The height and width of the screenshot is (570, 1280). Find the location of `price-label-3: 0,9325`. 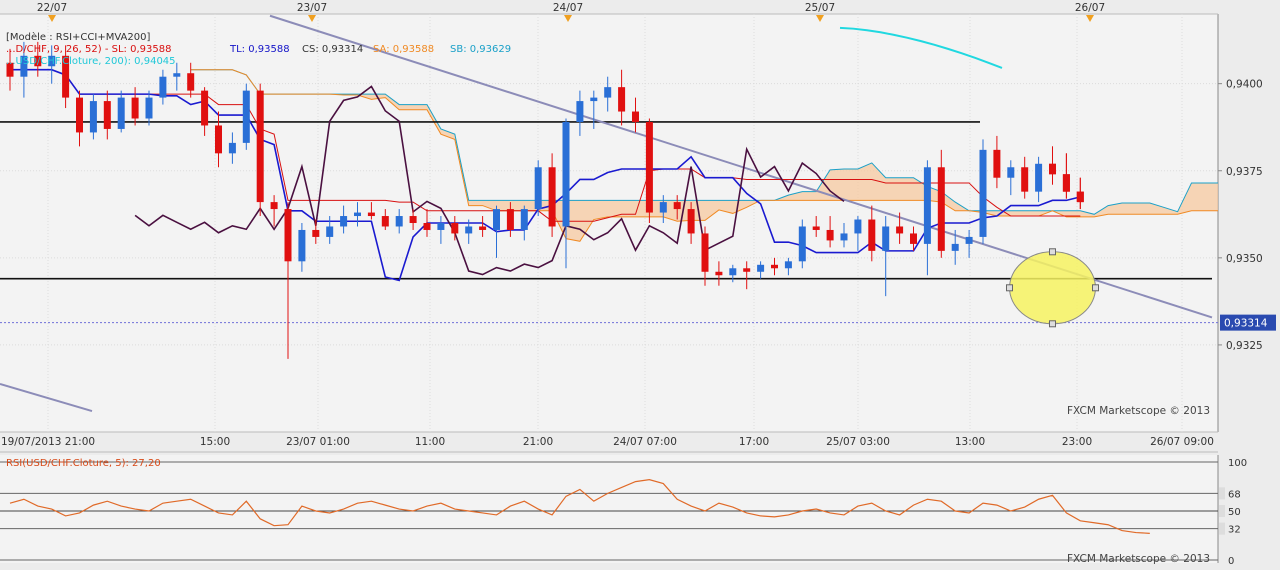

price-label-3: 0,9325 is located at coordinates (1244, 346).